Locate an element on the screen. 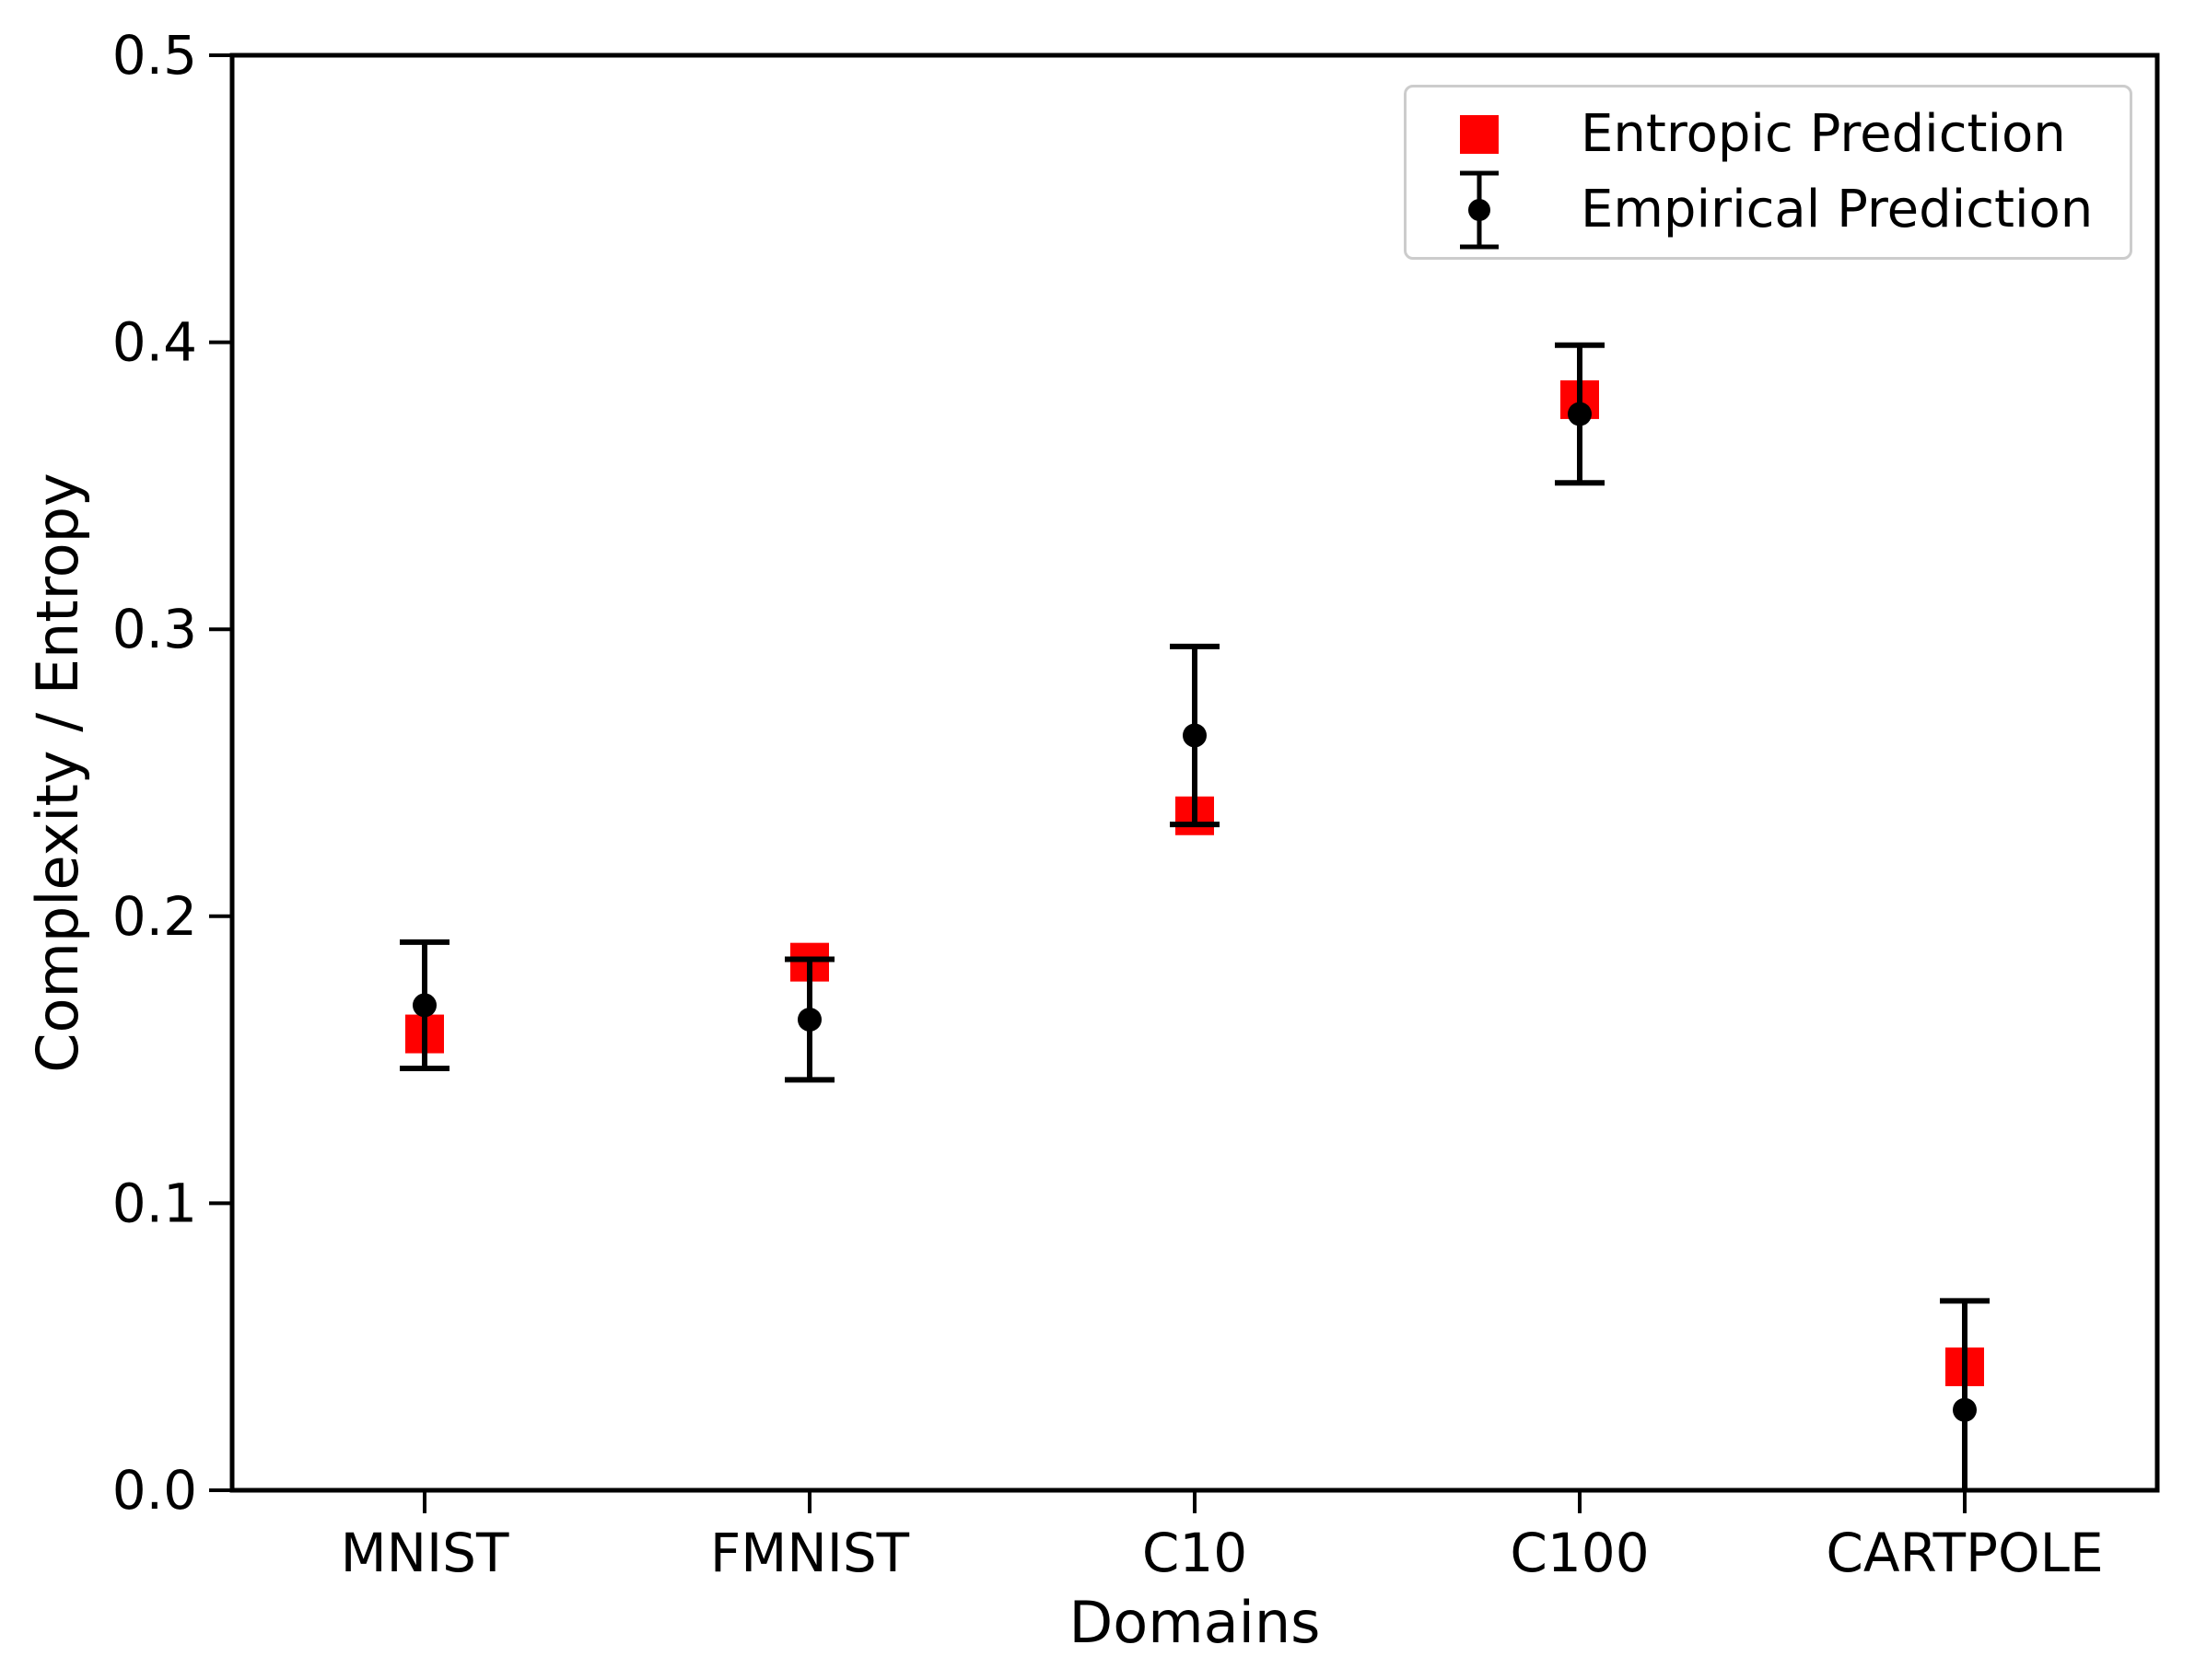 The image size is (2195, 1680). legend-label-empirical: Empirical Prediction is located at coordinates (1837, 209).